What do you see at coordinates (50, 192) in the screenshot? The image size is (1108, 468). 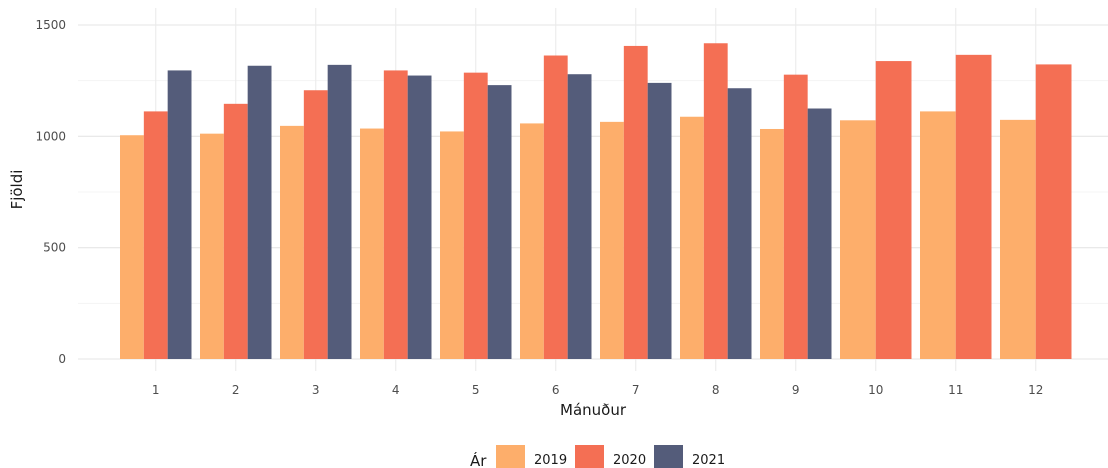 I see `y-axis-ticks: 0 500 1000 1500` at bounding box center [50, 192].